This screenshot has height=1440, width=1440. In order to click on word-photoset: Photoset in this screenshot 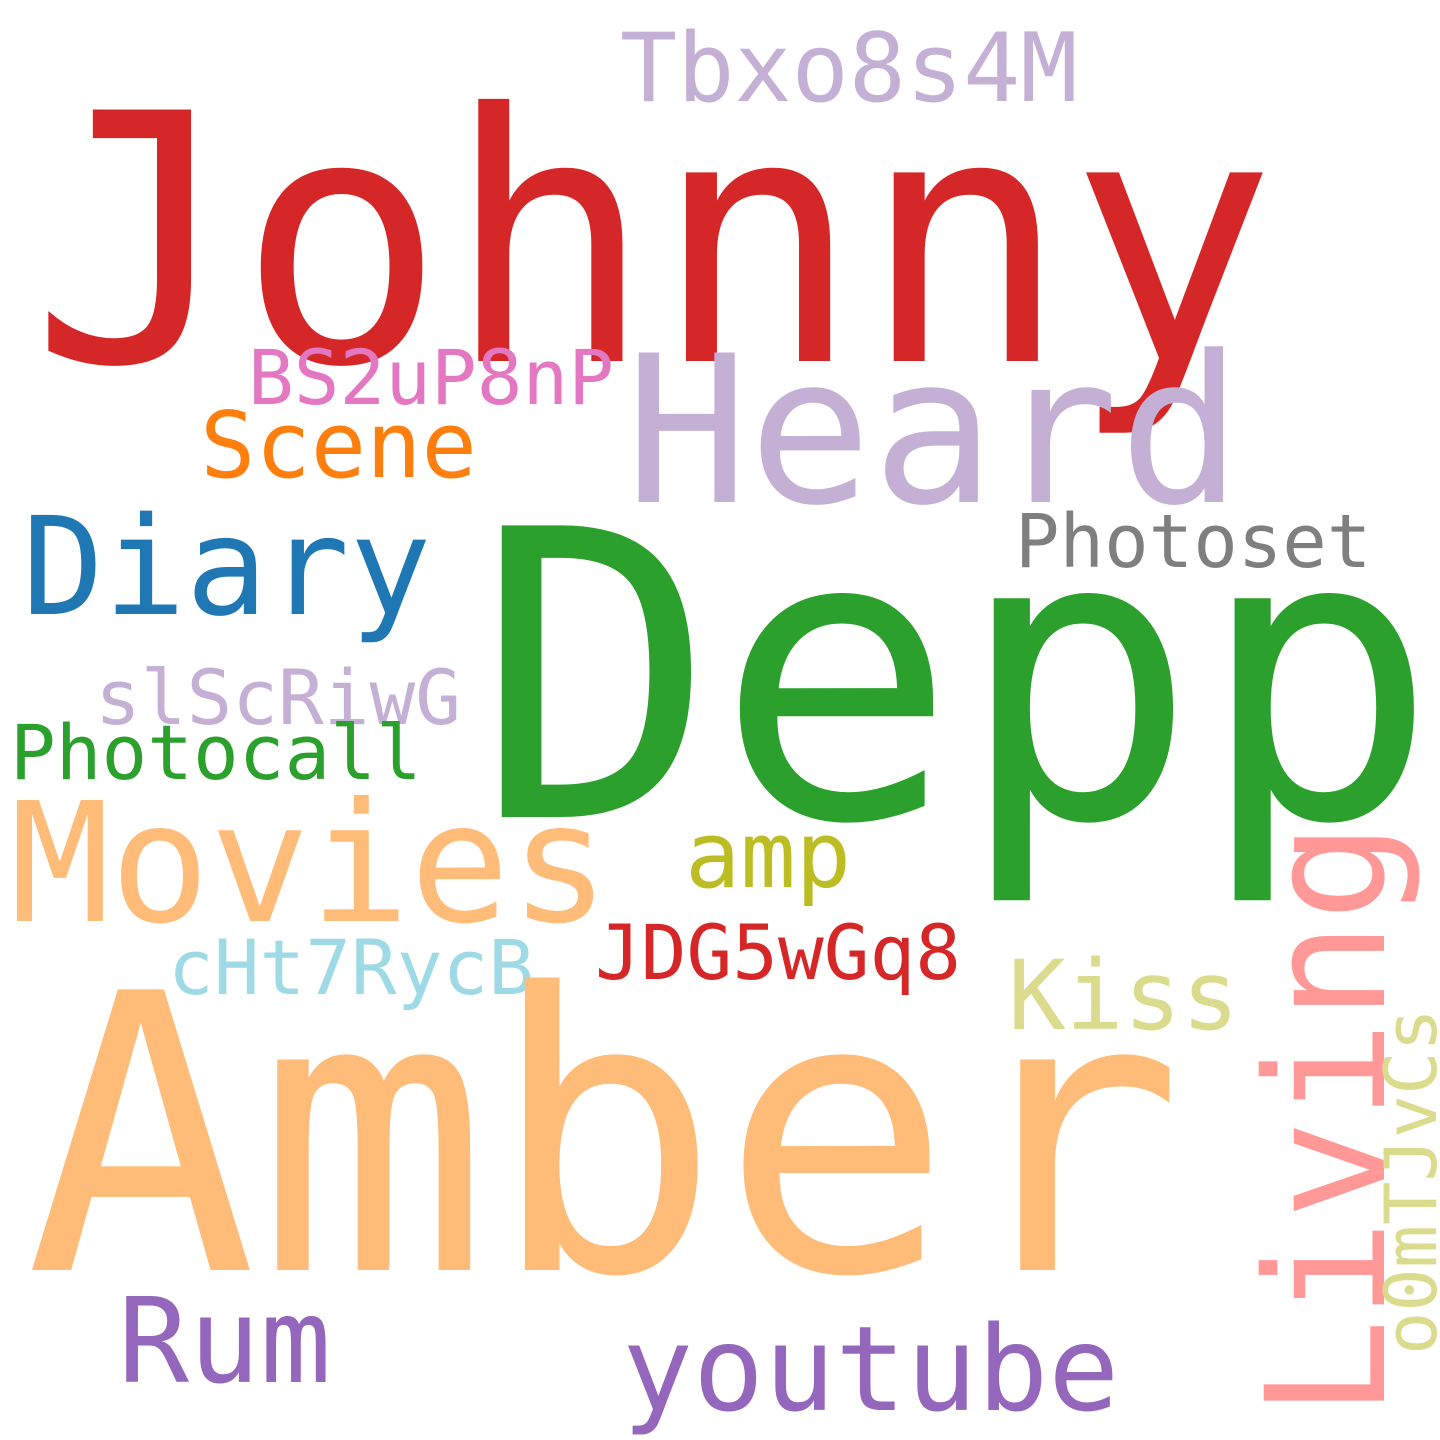, I will do `click(1193, 542)`.